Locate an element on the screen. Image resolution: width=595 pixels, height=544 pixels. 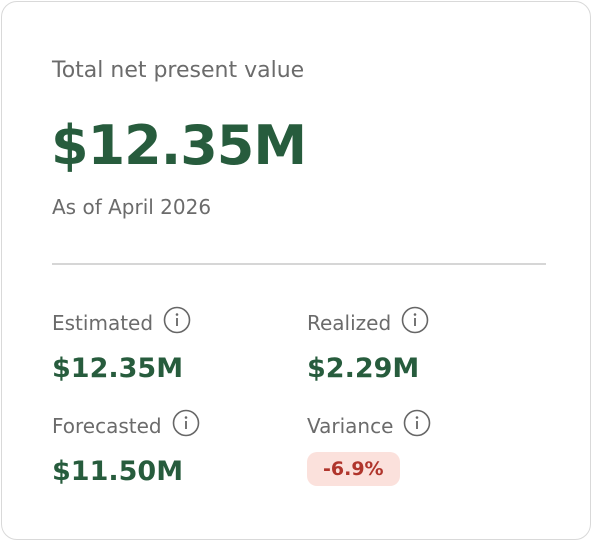
metric-value: $11.50M is located at coordinates (118, 471).